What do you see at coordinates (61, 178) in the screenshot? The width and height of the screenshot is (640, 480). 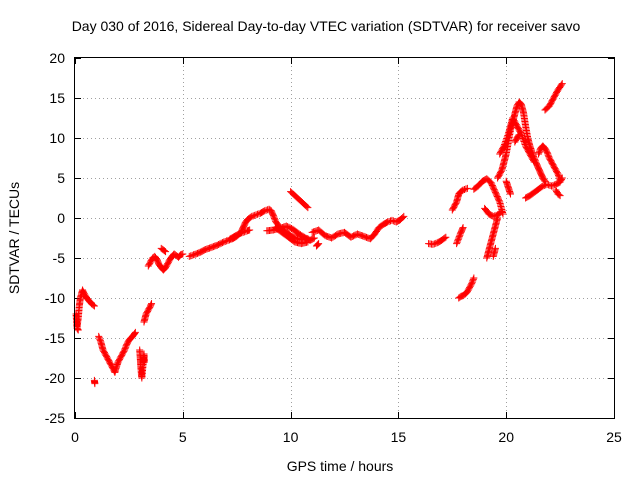 I see `y-tick-label: 5` at bounding box center [61, 178].